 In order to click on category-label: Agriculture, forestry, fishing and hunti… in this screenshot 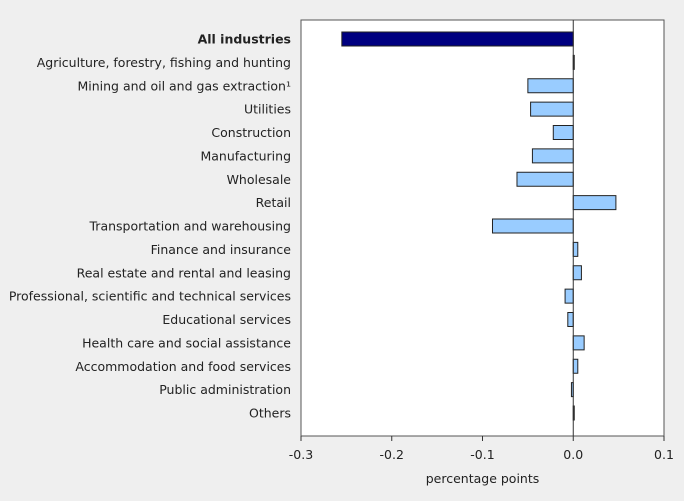, I will do `click(164, 62)`.